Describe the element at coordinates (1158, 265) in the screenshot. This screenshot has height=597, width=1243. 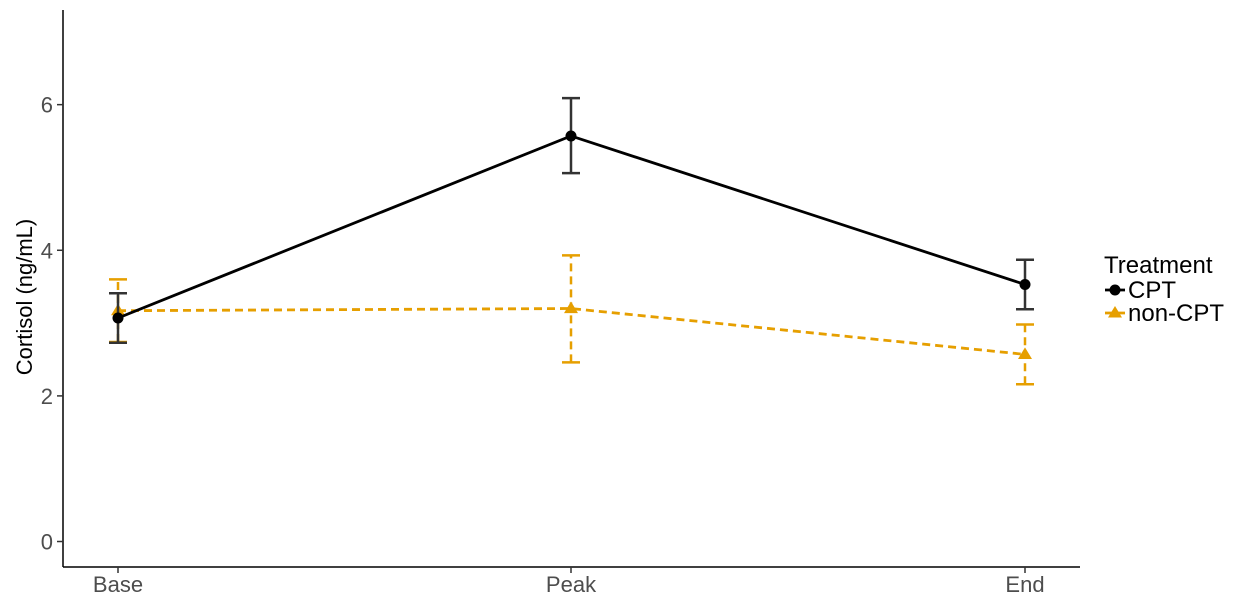
I see `legend-title: Treatment` at that location.